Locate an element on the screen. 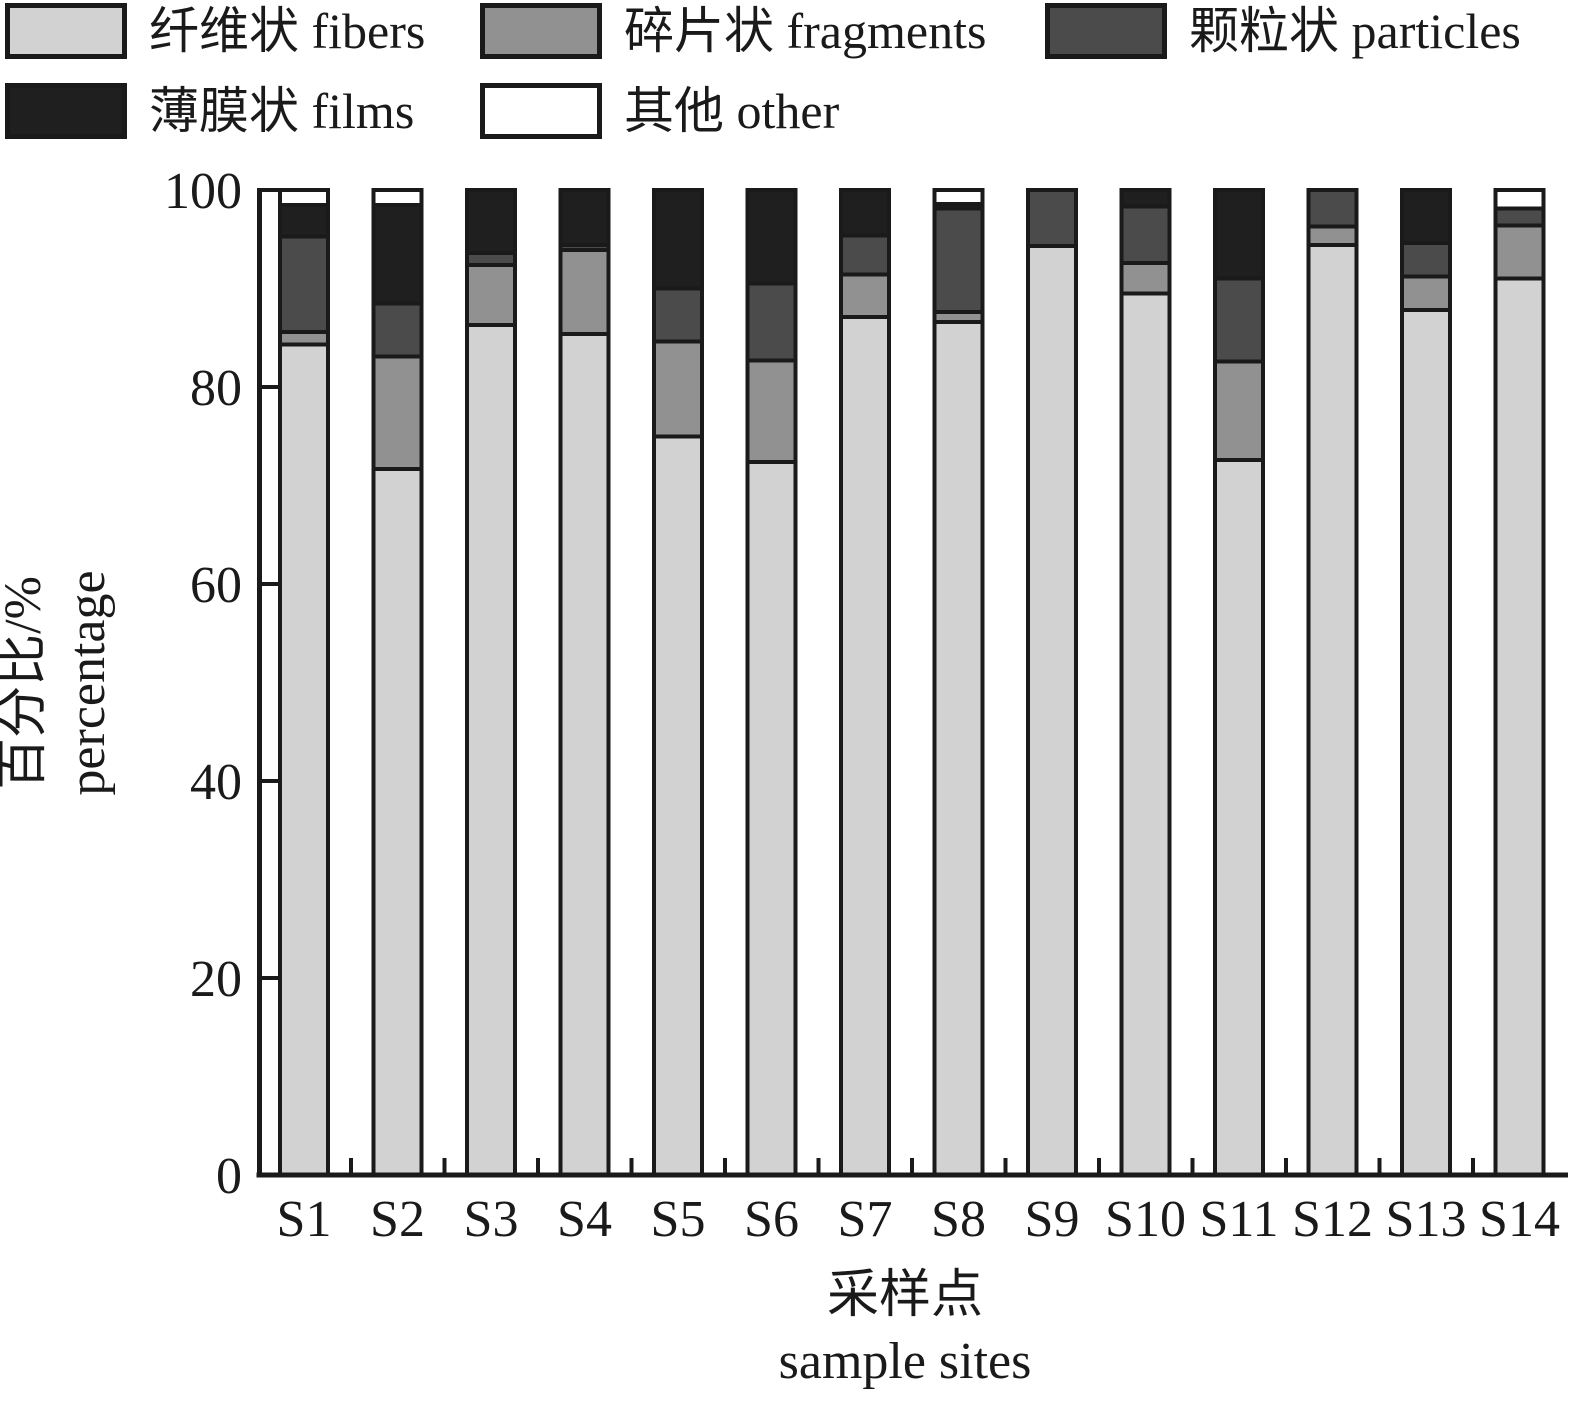  legend-swatch-fibers is located at coordinates (66, 31).